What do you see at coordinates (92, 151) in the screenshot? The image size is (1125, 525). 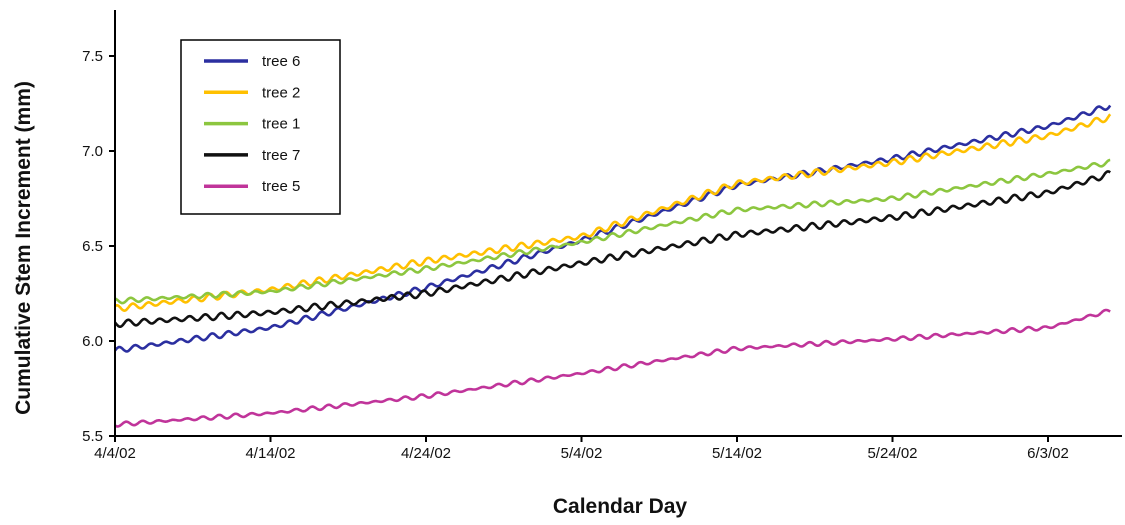 I see `y-tick-label: 7.0` at bounding box center [92, 151].